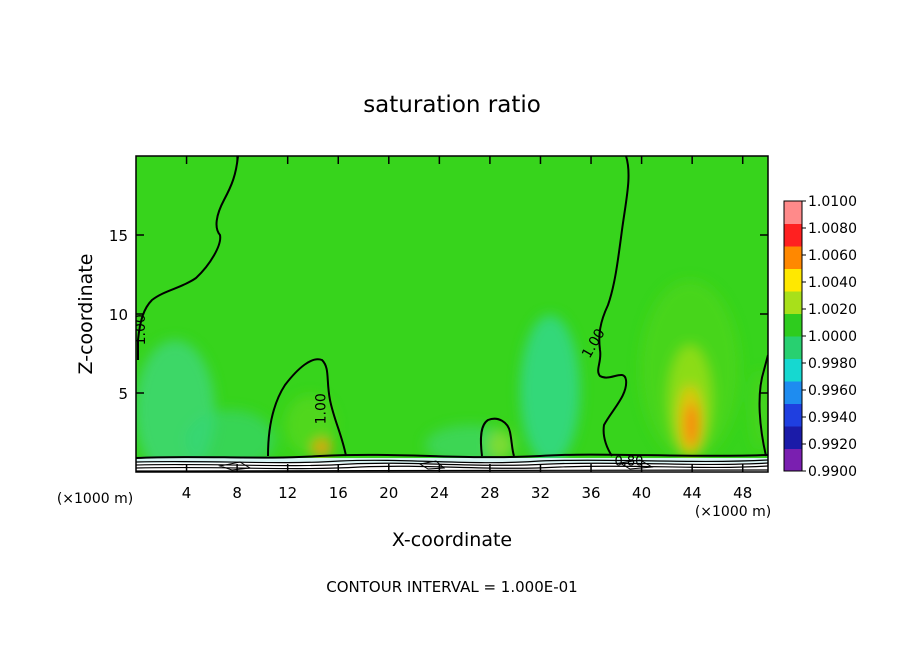 The width and height of the screenshot is (904, 654). Describe the element at coordinates (497, 437) in the screenshot. I see `contour-line-bump` at that location.